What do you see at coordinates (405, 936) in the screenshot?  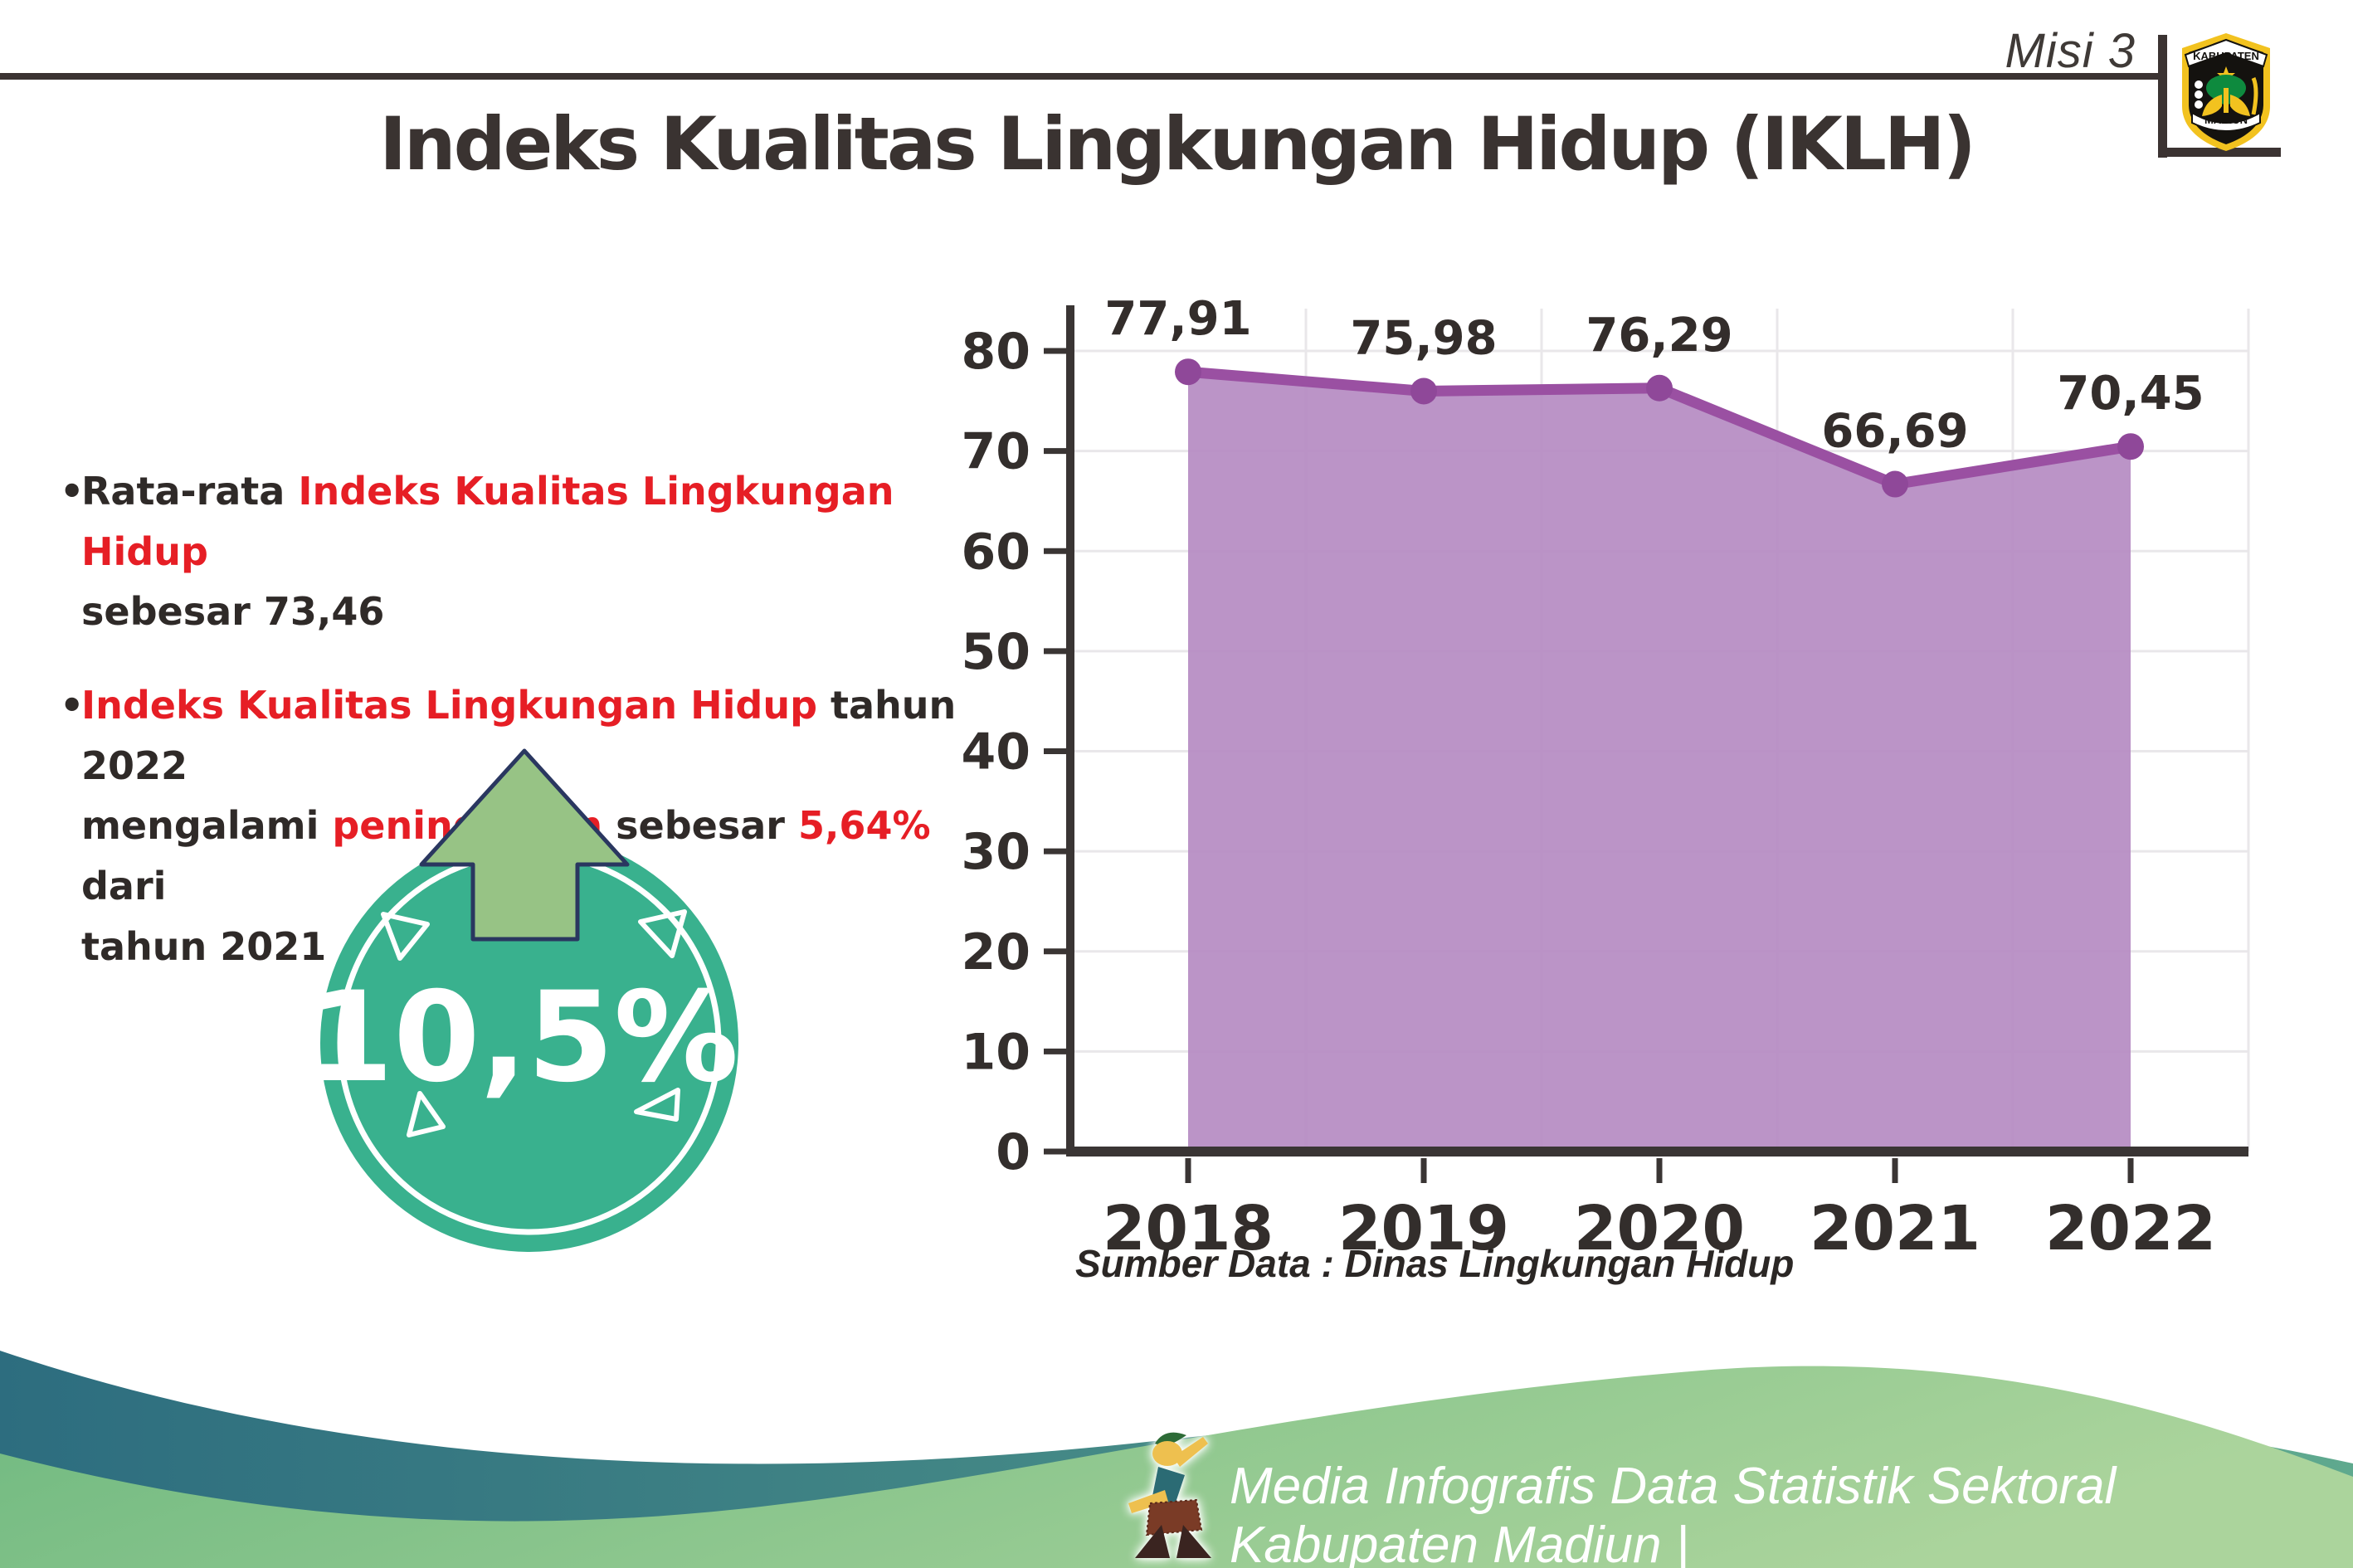 I see `badge-triangle-nw` at bounding box center [405, 936].